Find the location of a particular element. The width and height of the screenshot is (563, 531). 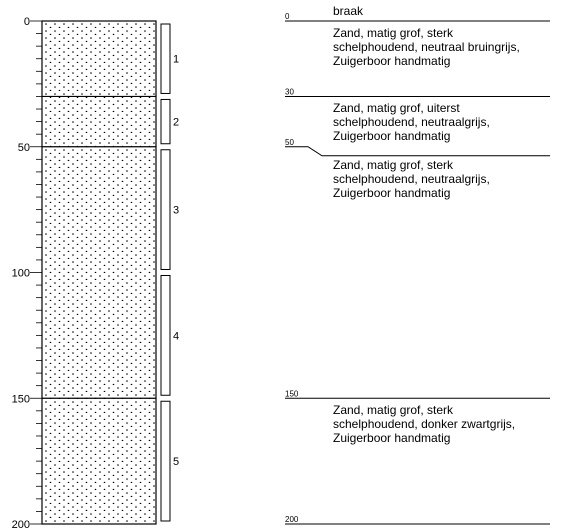

boundary-label-200: 200 is located at coordinates (292, 519).